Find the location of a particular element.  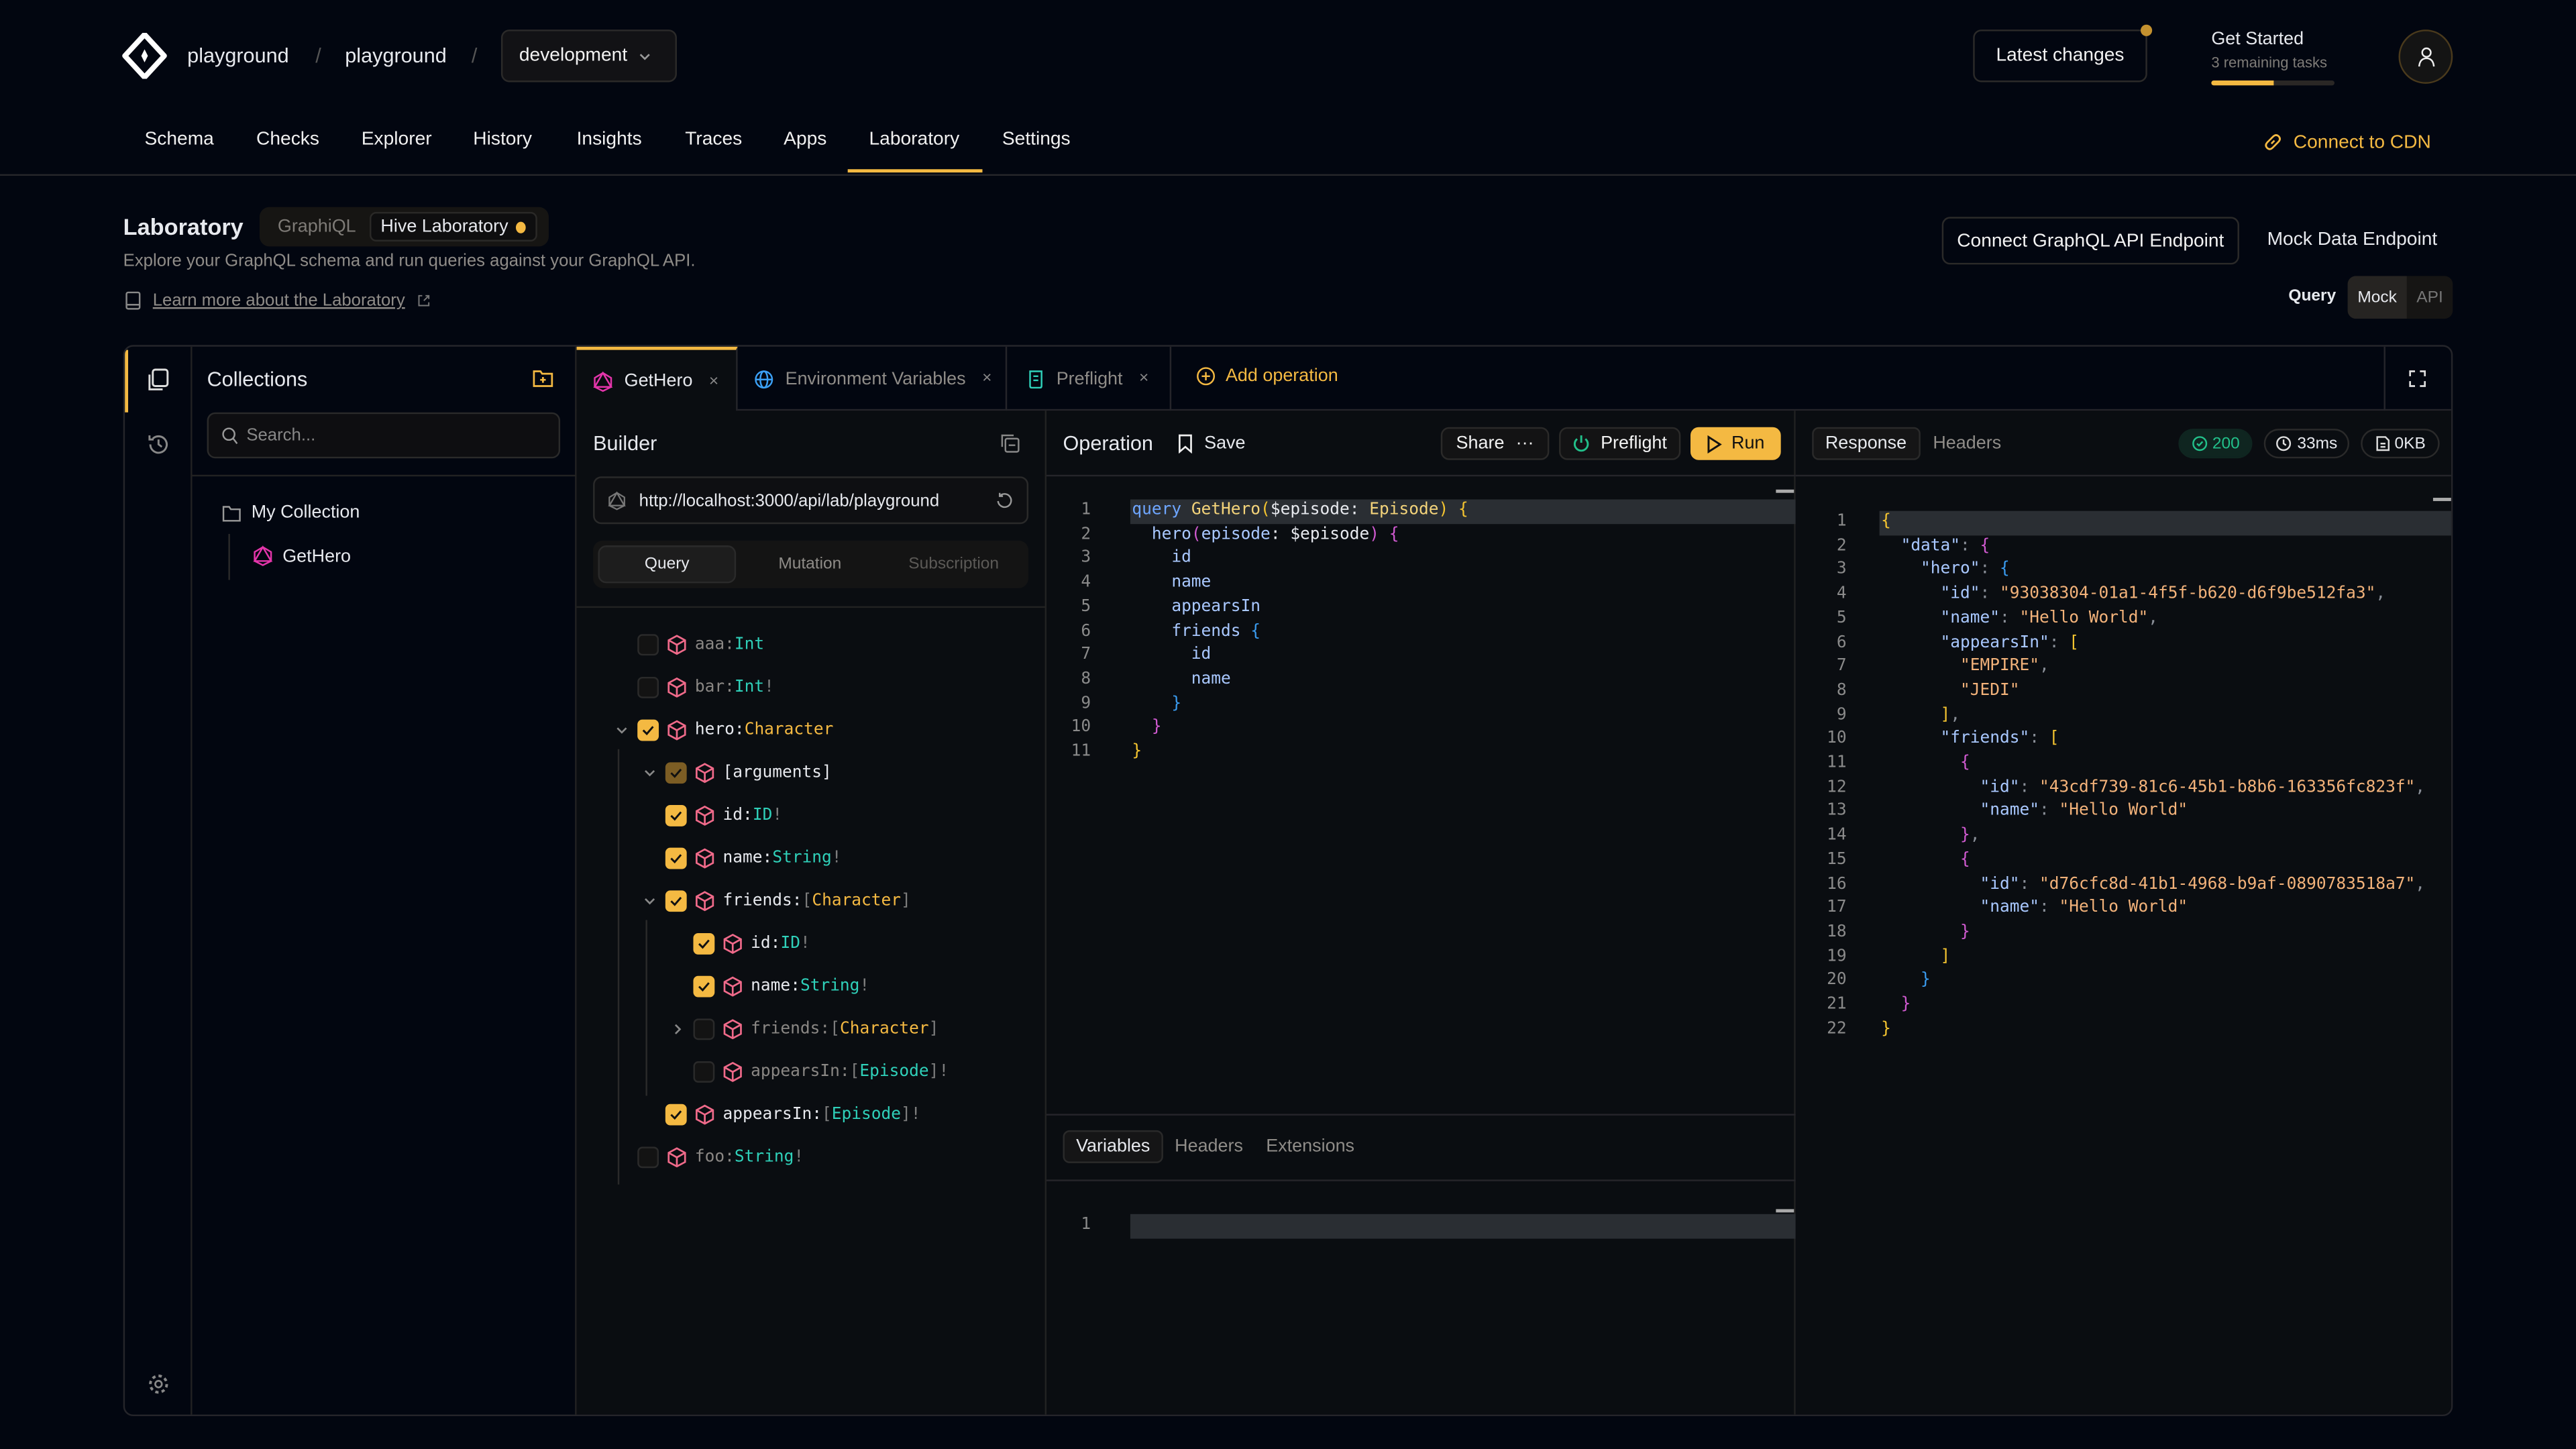

op-type-query: Query is located at coordinates (667, 564).